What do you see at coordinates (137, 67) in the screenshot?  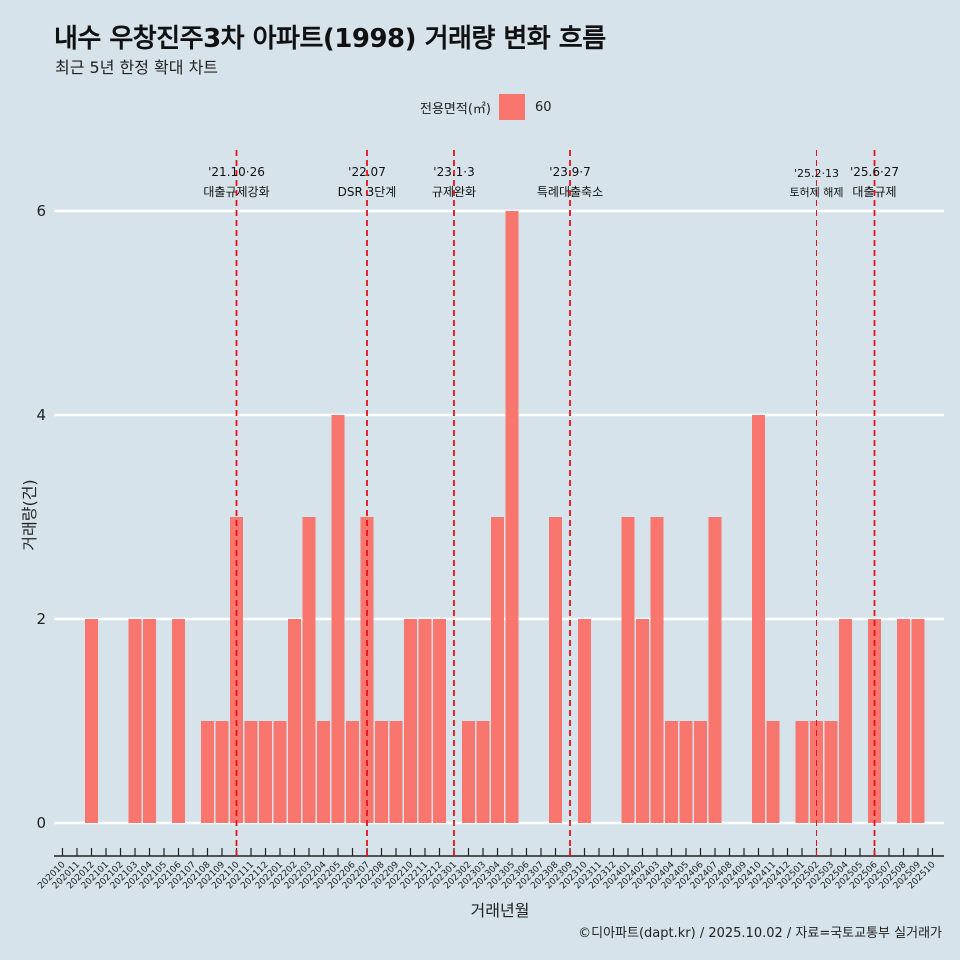 I see `chart-subtitle: 최근 5년 한정 확대 차트` at bounding box center [137, 67].